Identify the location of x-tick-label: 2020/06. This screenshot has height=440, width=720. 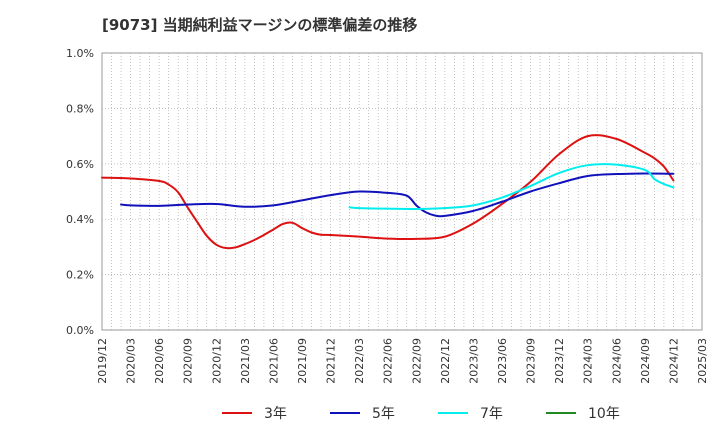
(159, 361).